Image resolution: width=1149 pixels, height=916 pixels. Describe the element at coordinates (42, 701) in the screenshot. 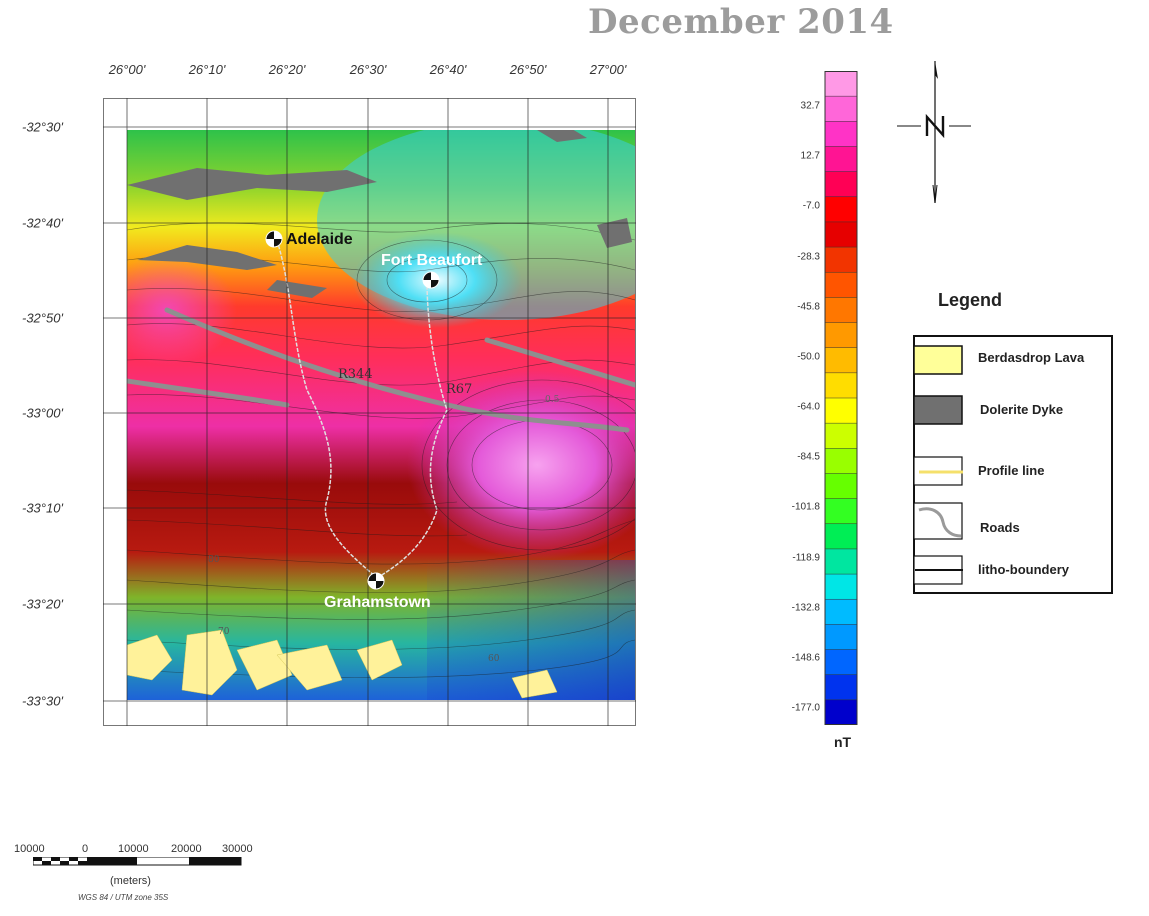

I see `latitude-label: -33°30'` at that location.